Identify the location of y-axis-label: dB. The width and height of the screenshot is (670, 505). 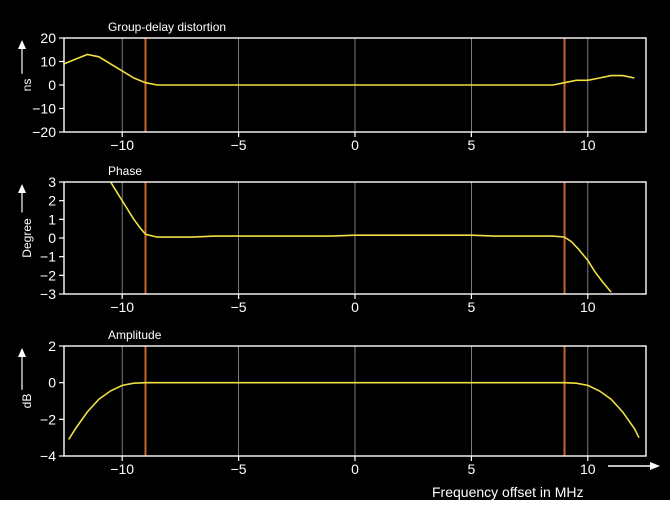
(27, 401).